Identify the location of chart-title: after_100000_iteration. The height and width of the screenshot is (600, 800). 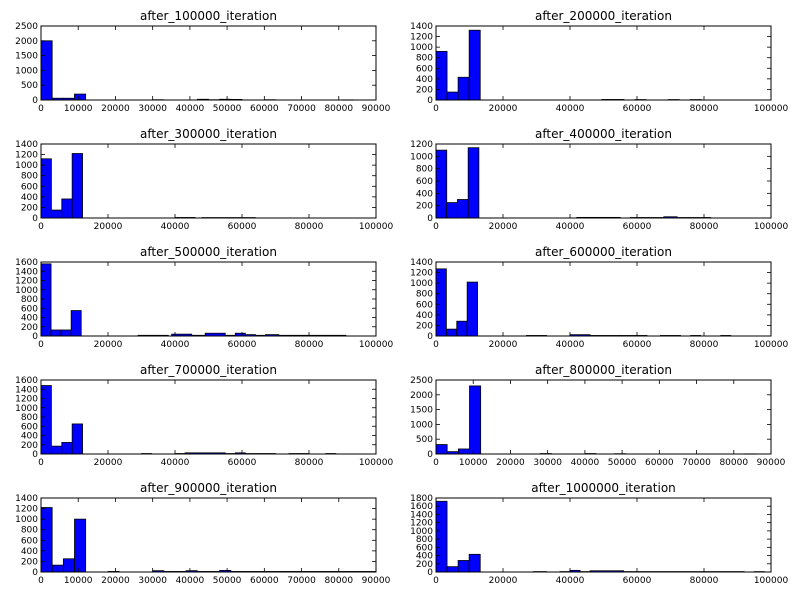
(208, 16).